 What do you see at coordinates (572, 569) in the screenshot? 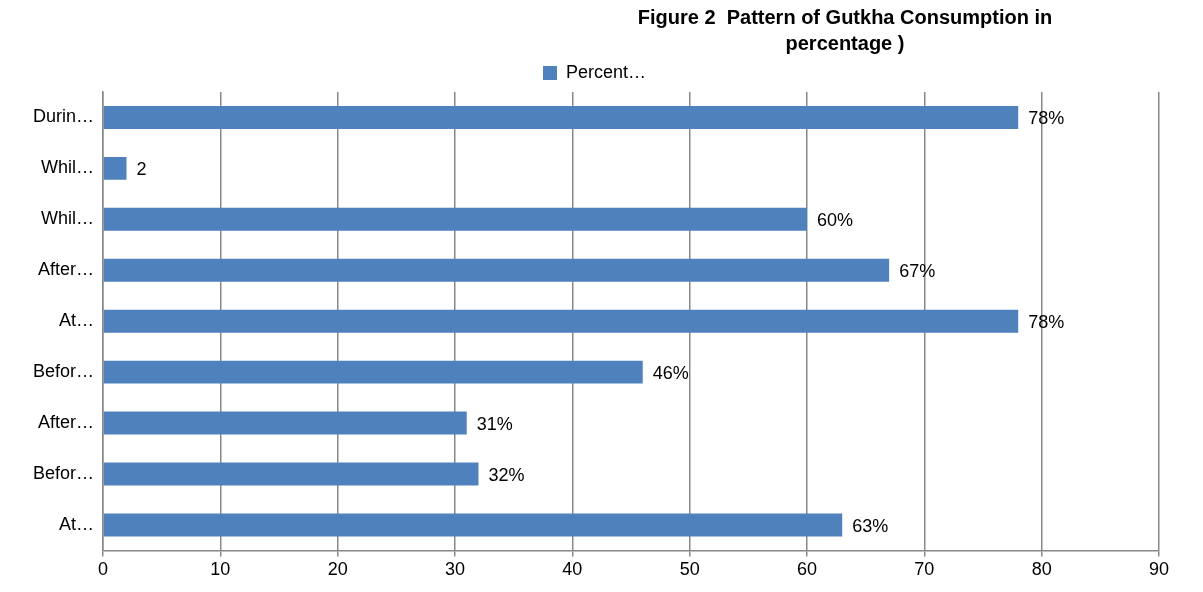
I see `x-tick-label: 40` at bounding box center [572, 569].